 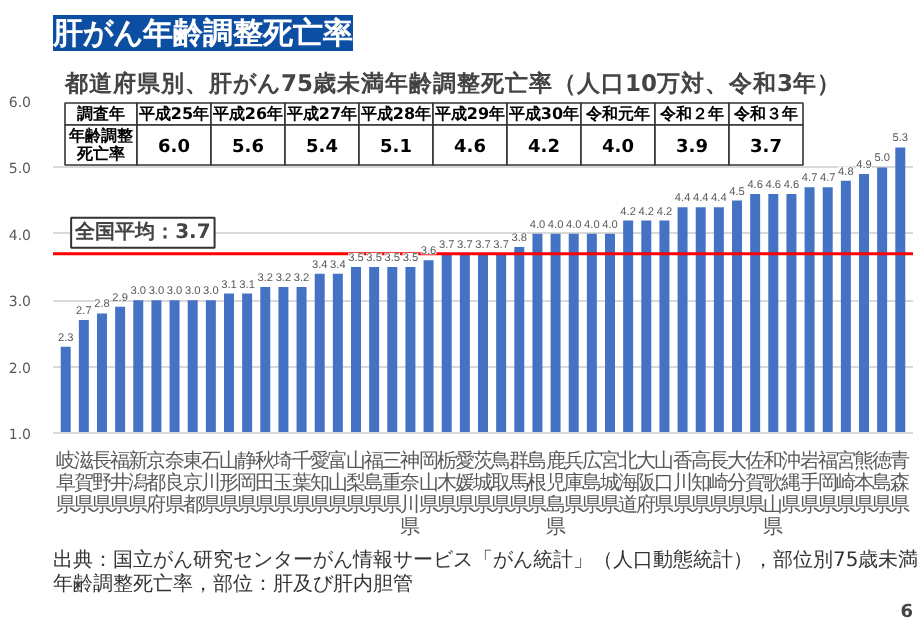 I want to click on x-tick-label: 滋賀県, so click(x=83, y=483).